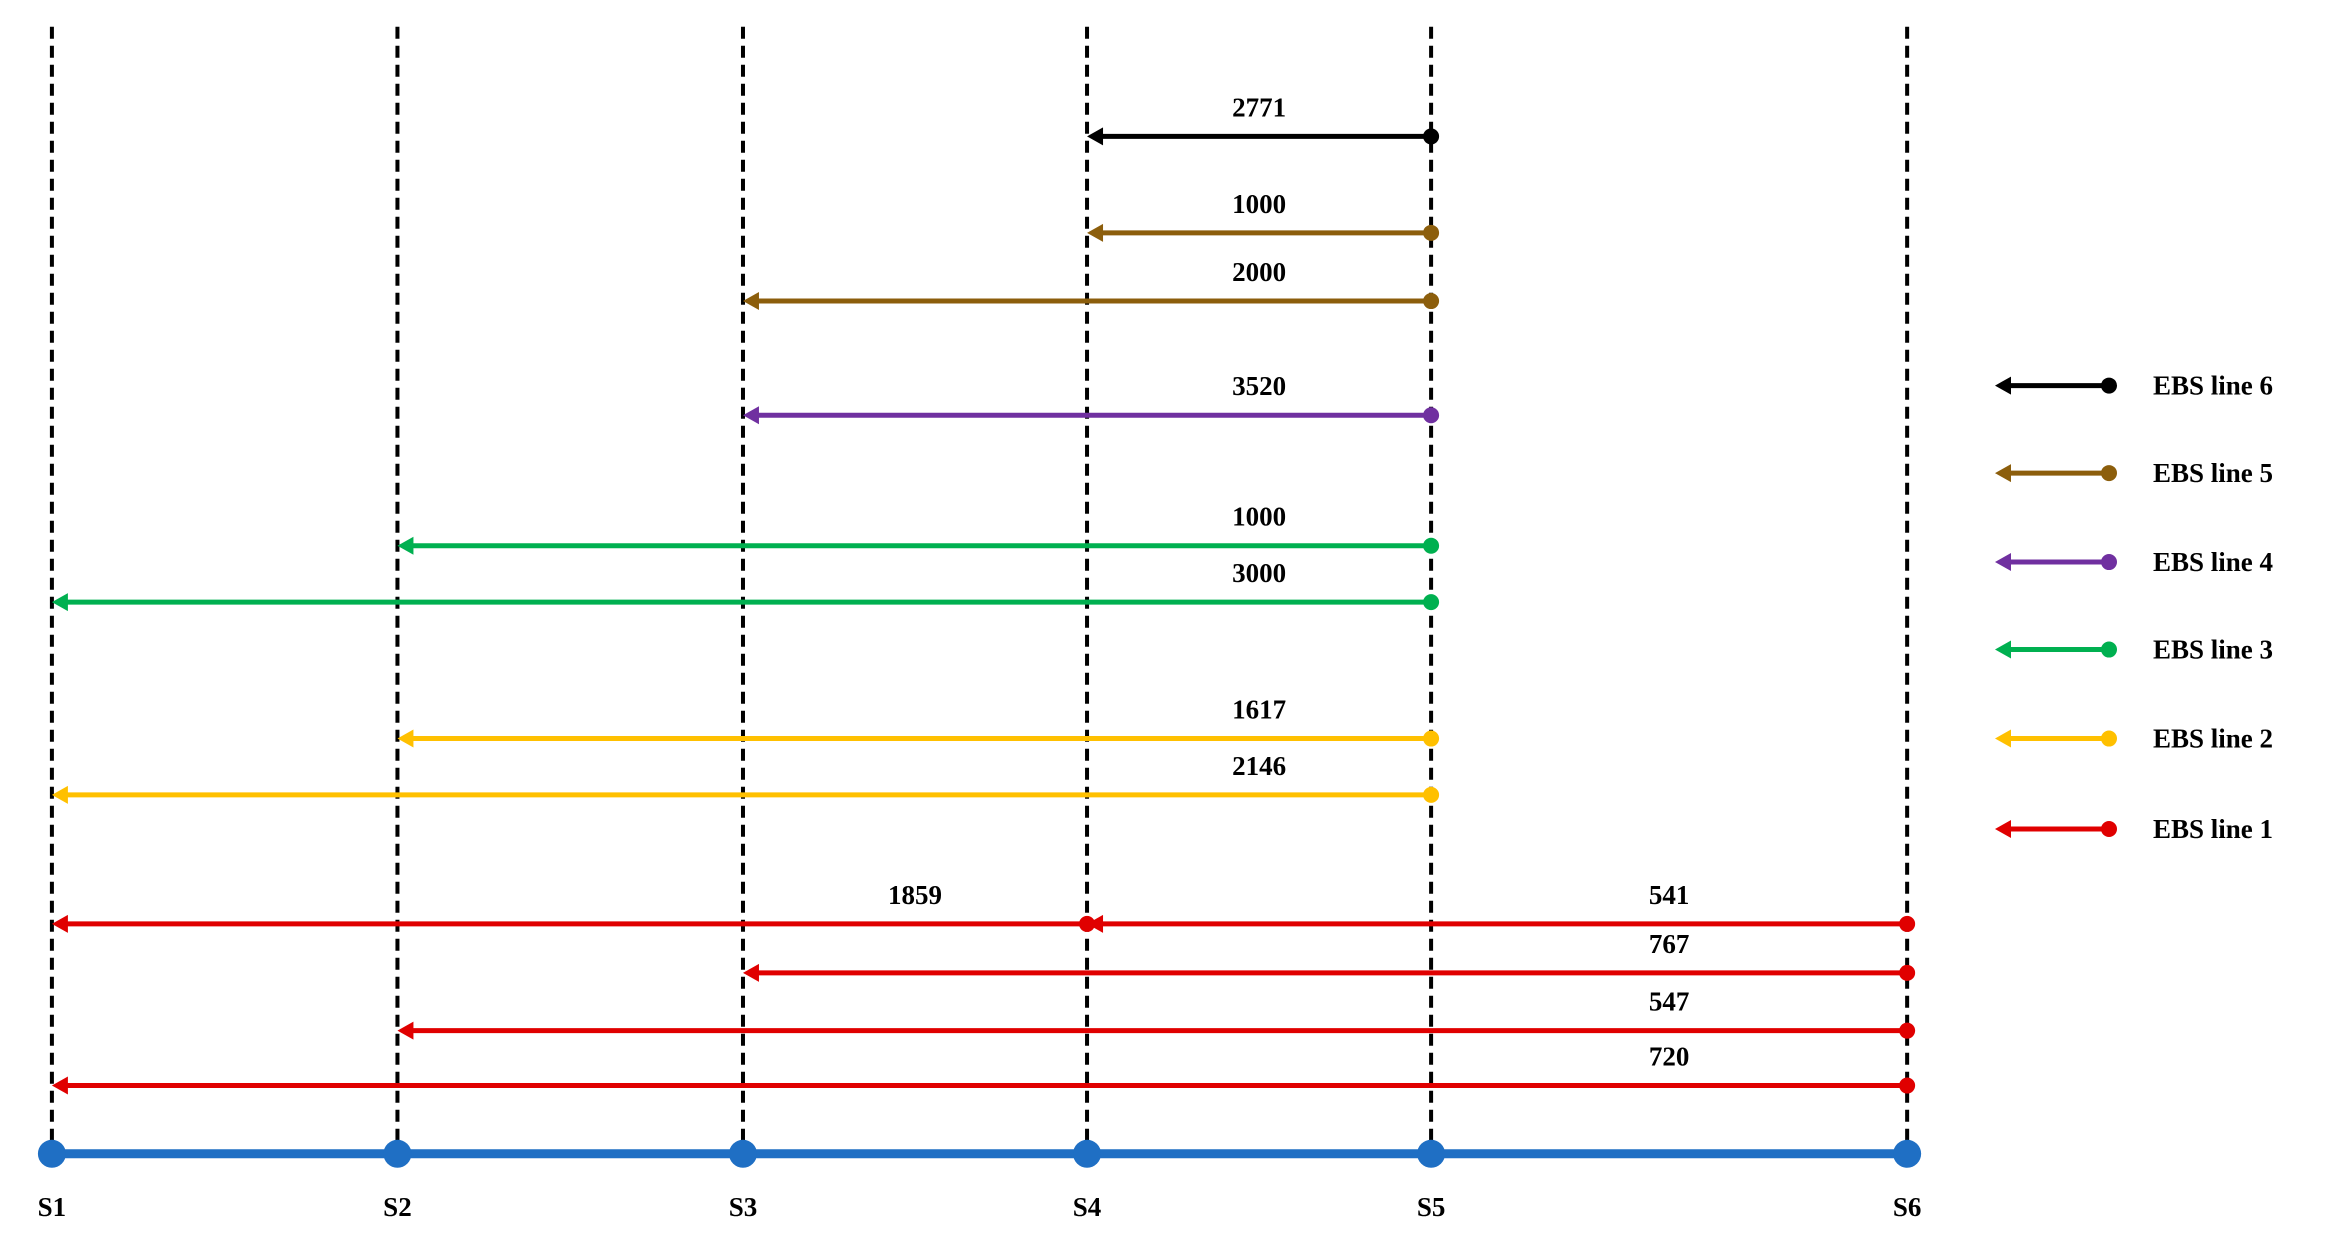 Image resolution: width=2326 pixels, height=1240 pixels. I want to click on legend-label: EBS line 4, so click(2213, 562).